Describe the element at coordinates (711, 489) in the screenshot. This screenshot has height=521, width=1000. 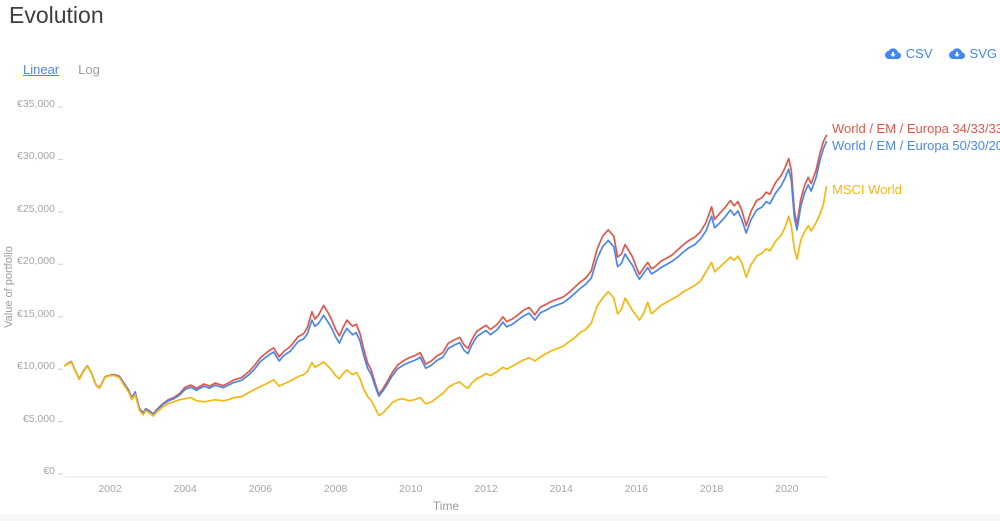
I see `x-tick-label: 2018` at that location.